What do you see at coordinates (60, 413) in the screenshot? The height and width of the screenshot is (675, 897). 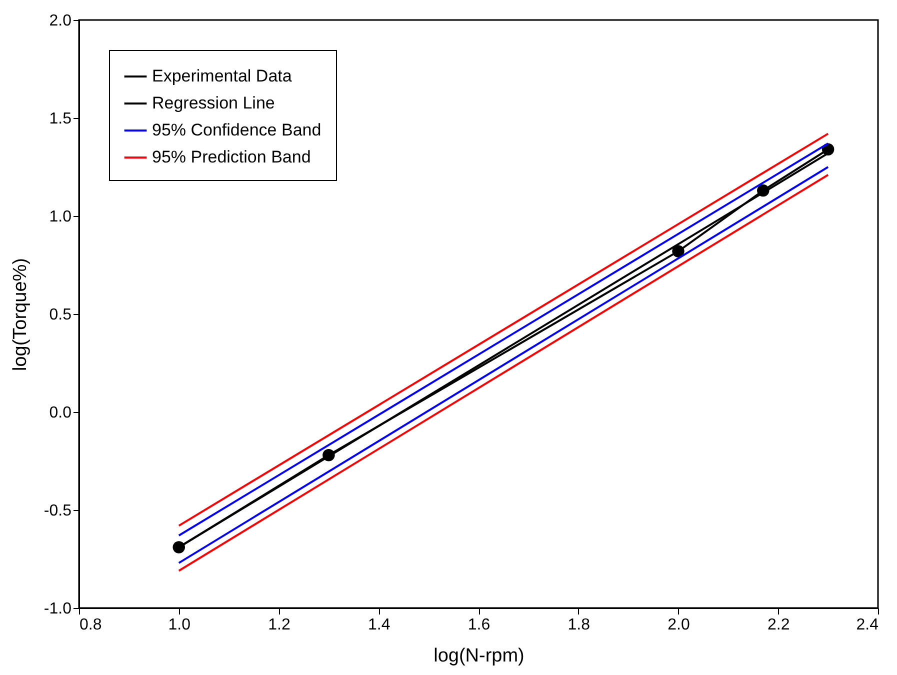 I see `y-tick-label: 0.0` at bounding box center [60, 413].